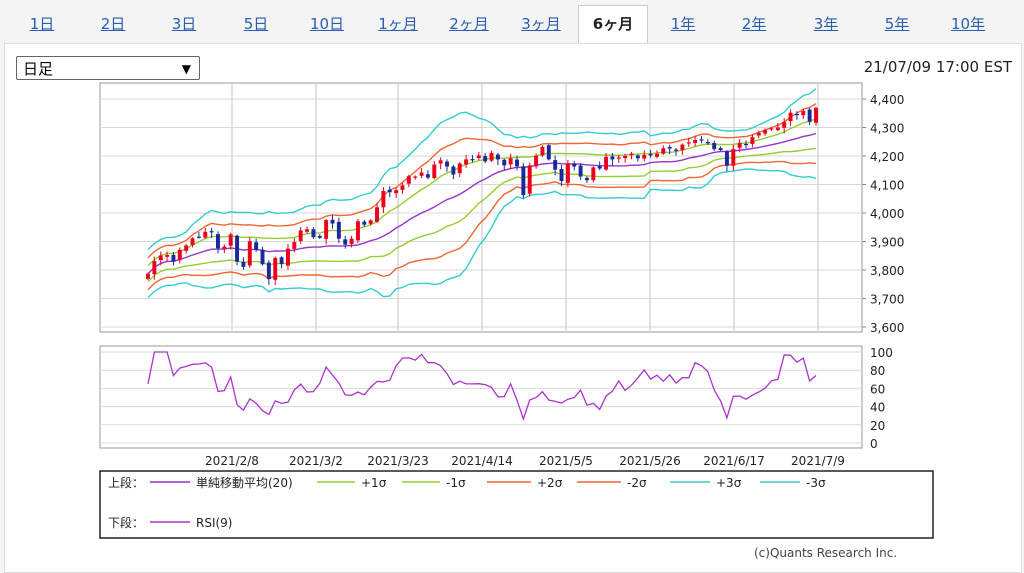 Image resolution: width=1024 pixels, height=573 pixels. What do you see at coordinates (126, 482) in the screenshot?
I see `legend-upper-label: 上段：` at bounding box center [126, 482].